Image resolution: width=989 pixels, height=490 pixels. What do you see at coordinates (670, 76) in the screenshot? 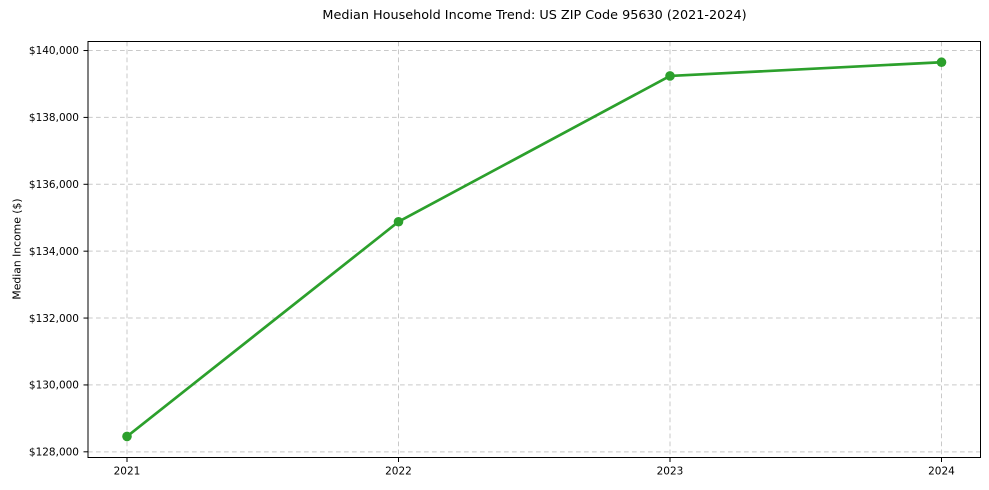
I see `data-point-2023` at bounding box center [670, 76].